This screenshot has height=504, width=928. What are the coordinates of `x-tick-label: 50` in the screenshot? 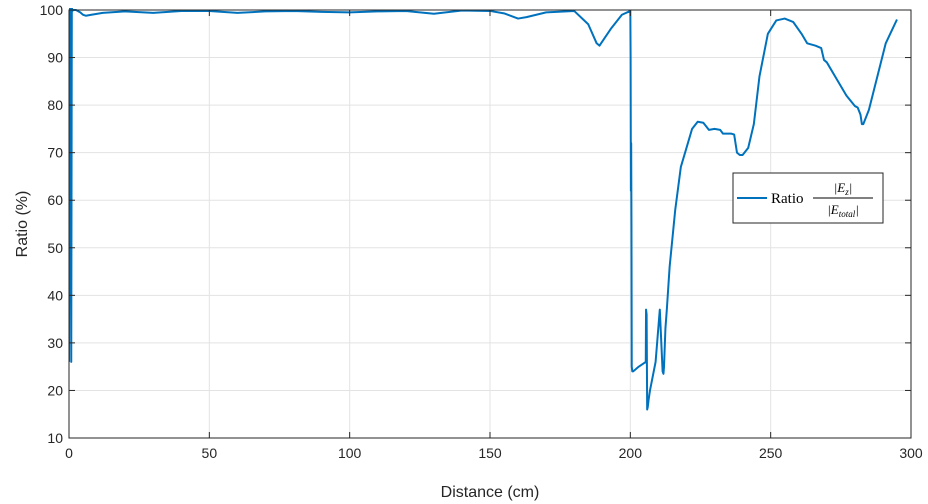 It's located at (210, 453).